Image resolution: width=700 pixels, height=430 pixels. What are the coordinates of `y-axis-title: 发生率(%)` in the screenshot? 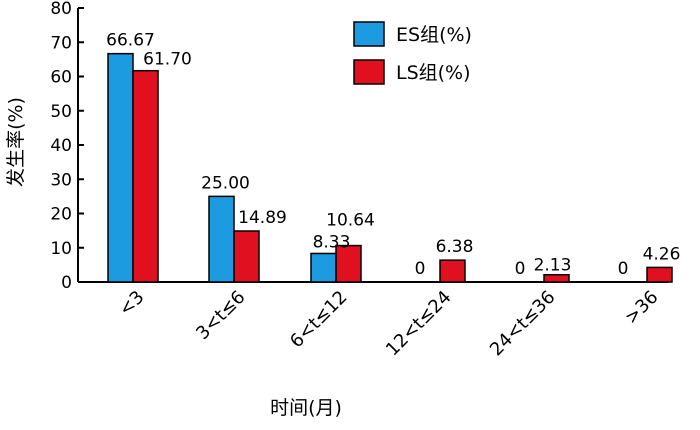 It's located at (16, 142).